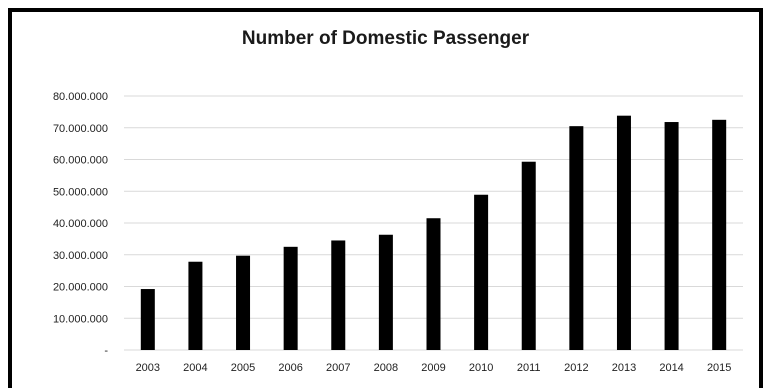  What do you see at coordinates (671, 368) in the screenshot?
I see `x-tick-label: 2014` at bounding box center [671, 368].